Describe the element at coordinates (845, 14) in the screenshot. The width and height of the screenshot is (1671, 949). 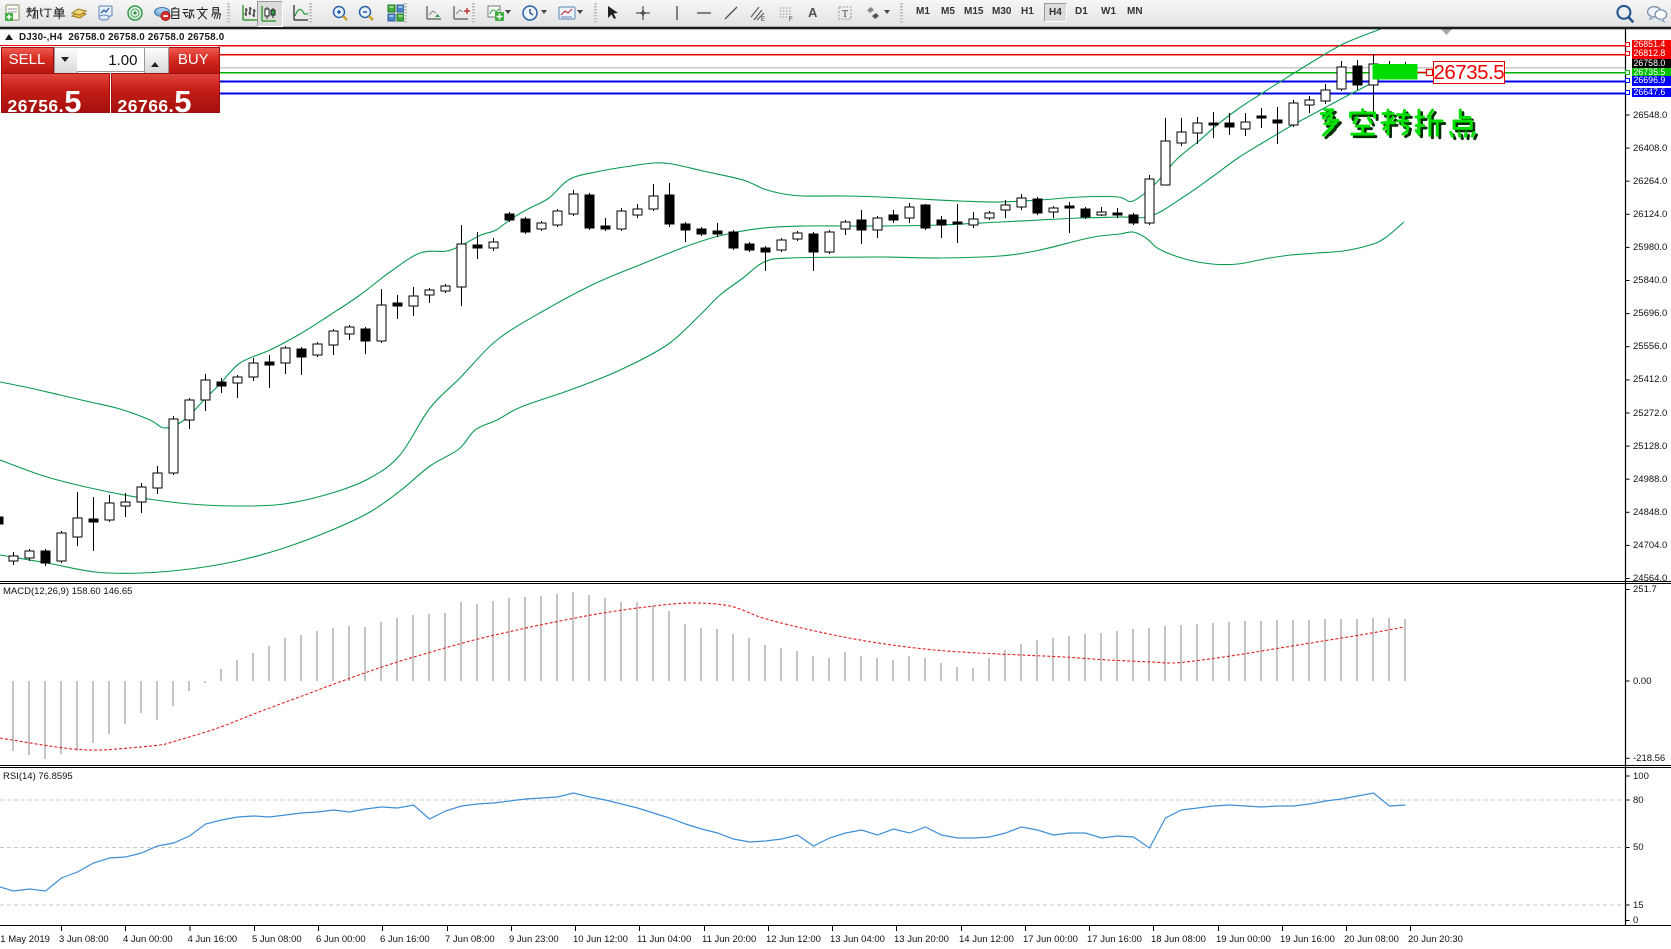
I see `svg-text: T` at that location.